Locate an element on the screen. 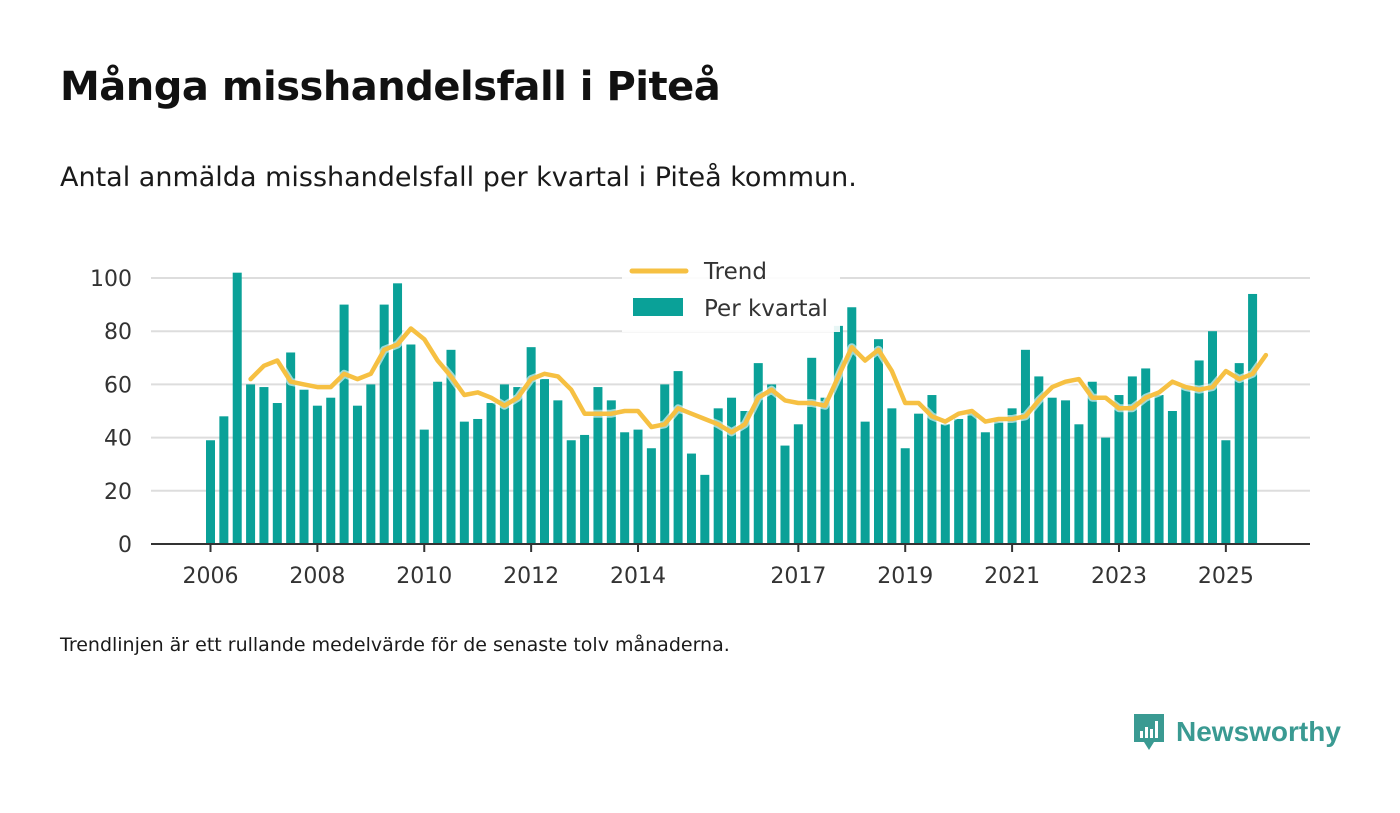  x-tick-label: 2023 is located at coordinates (1119, 576).